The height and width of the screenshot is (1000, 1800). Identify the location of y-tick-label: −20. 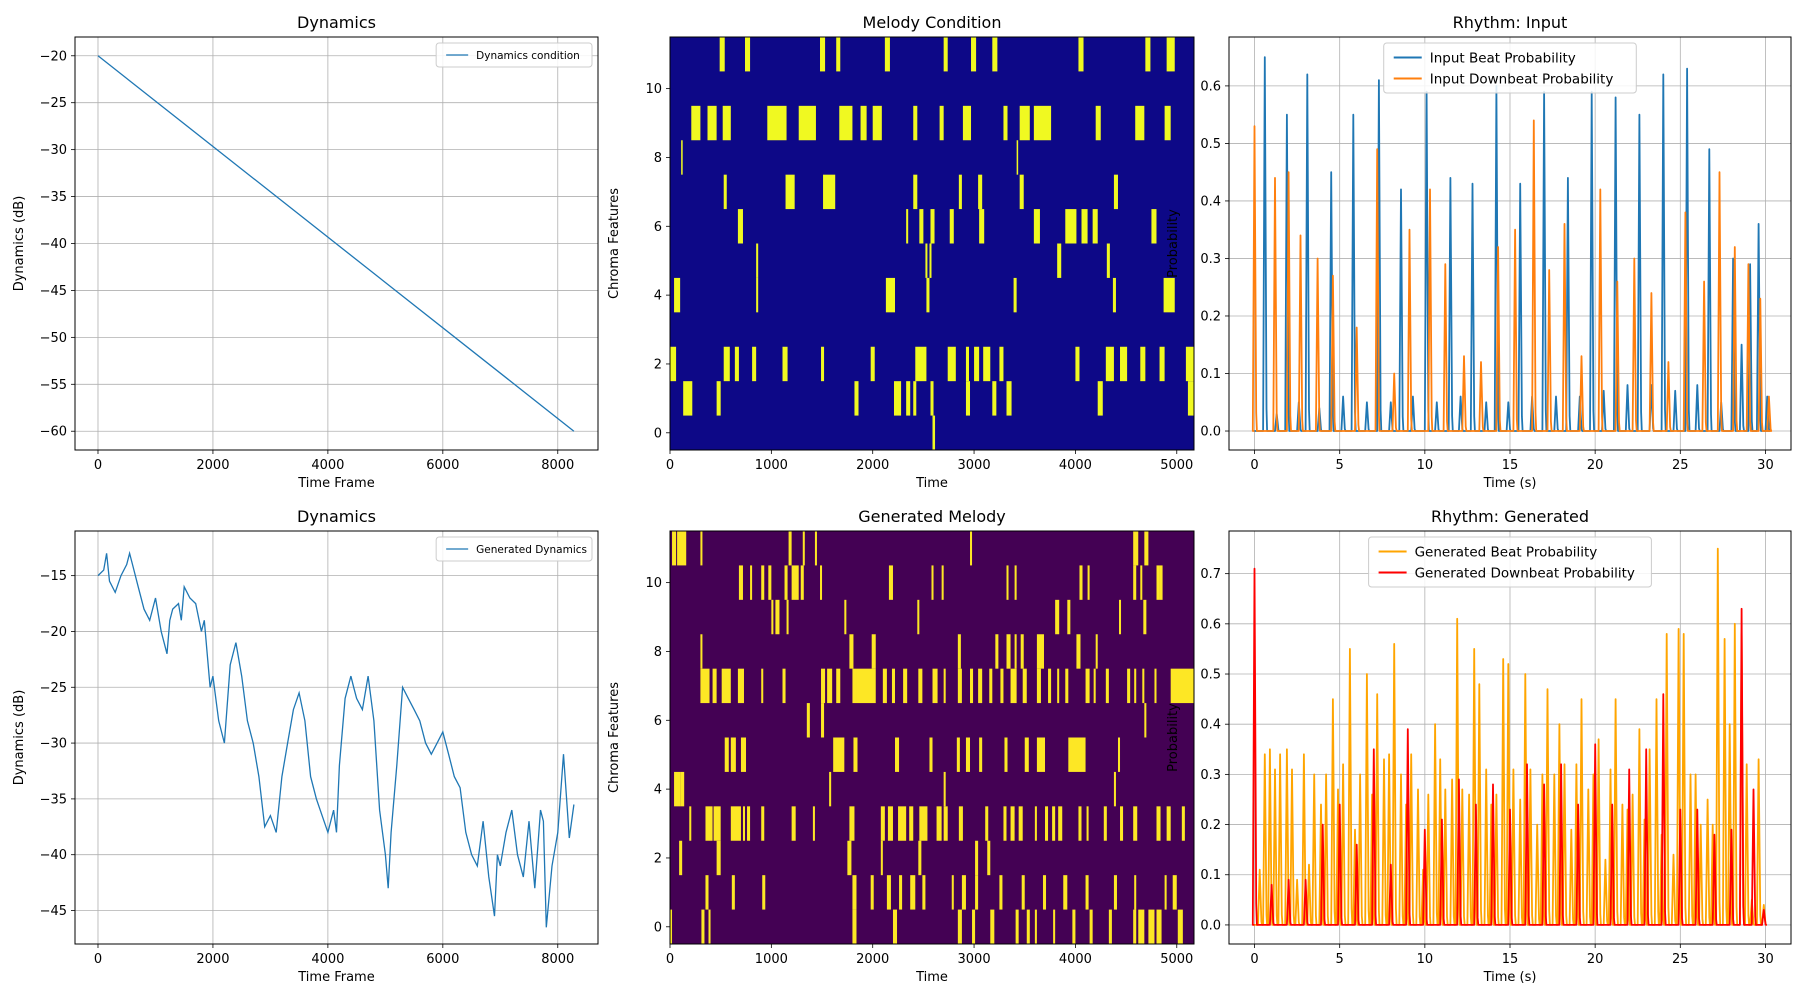
(53, 632).